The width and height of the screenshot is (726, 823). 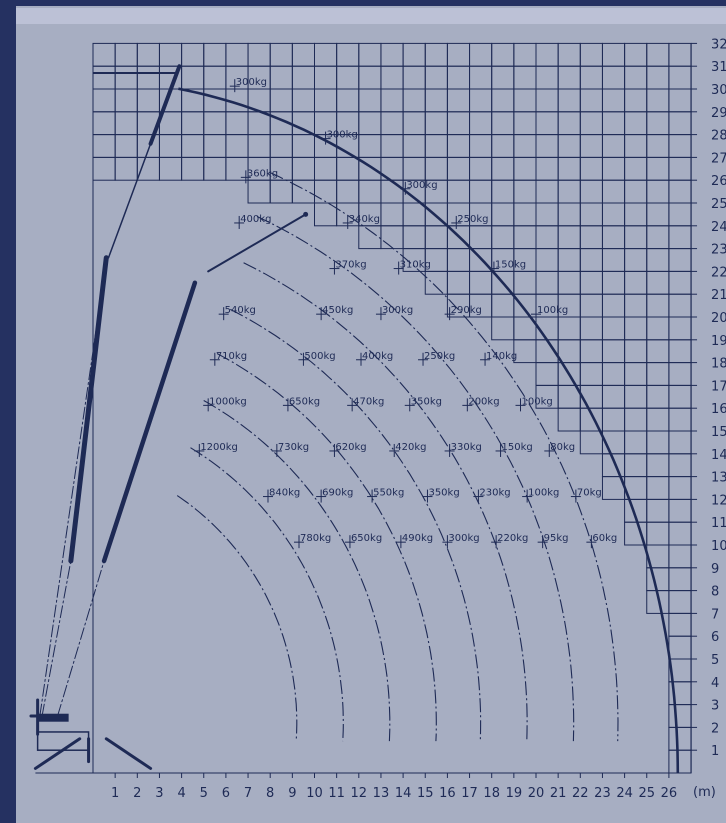 What do you see at coordinates (350, 447) in the screenshot?
I see `load-label: 620kg` at bounding box center [350, 447].